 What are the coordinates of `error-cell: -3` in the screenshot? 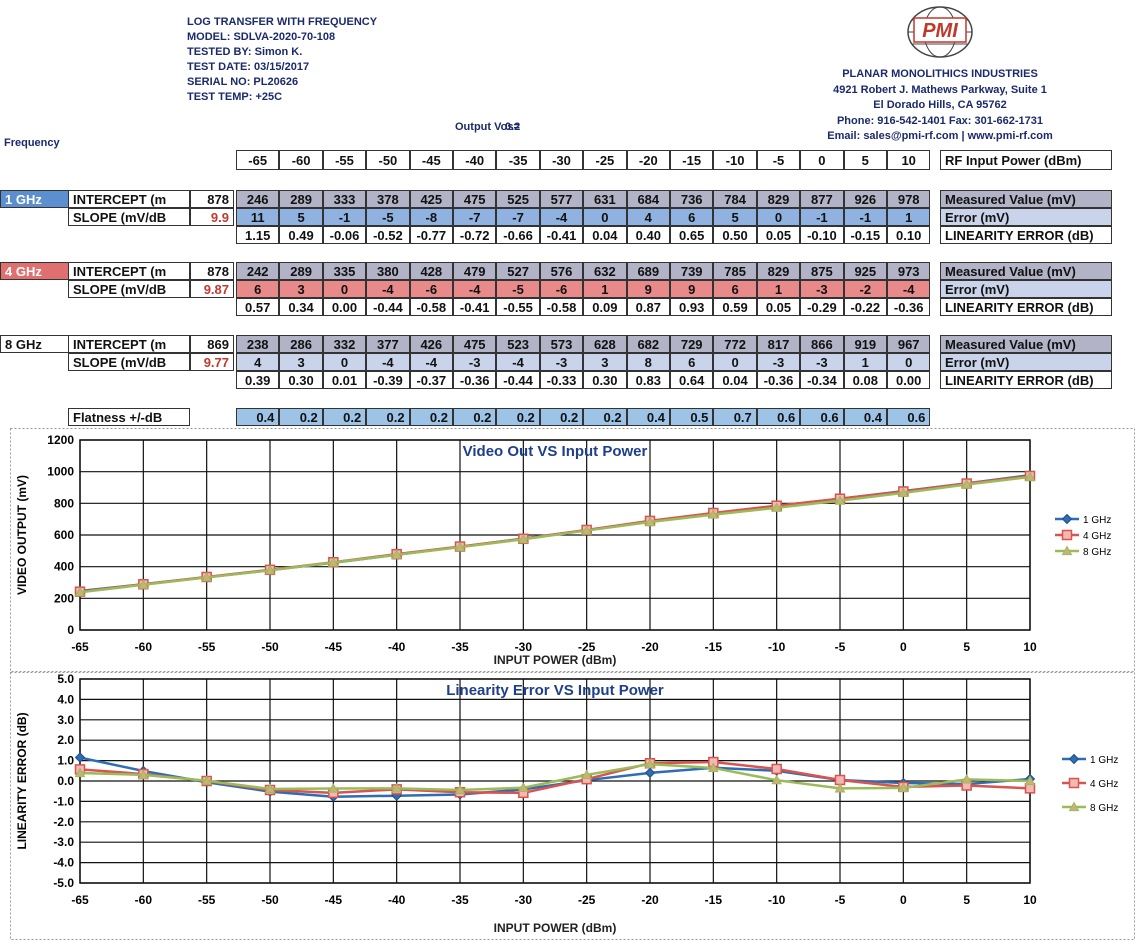 It's located at (561, 362).